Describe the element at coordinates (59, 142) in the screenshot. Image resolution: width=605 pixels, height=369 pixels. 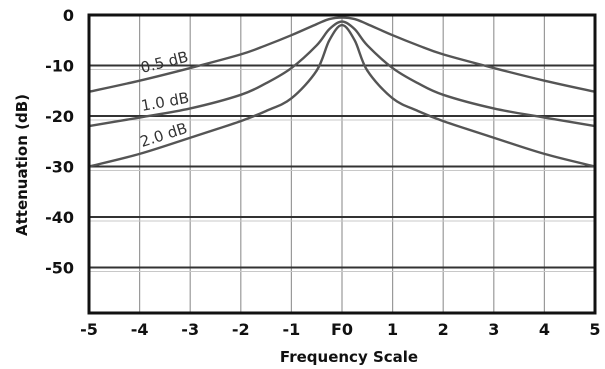
I see `y-tick-labels: 0 -10 -20 -30 -40 -50` at that location.